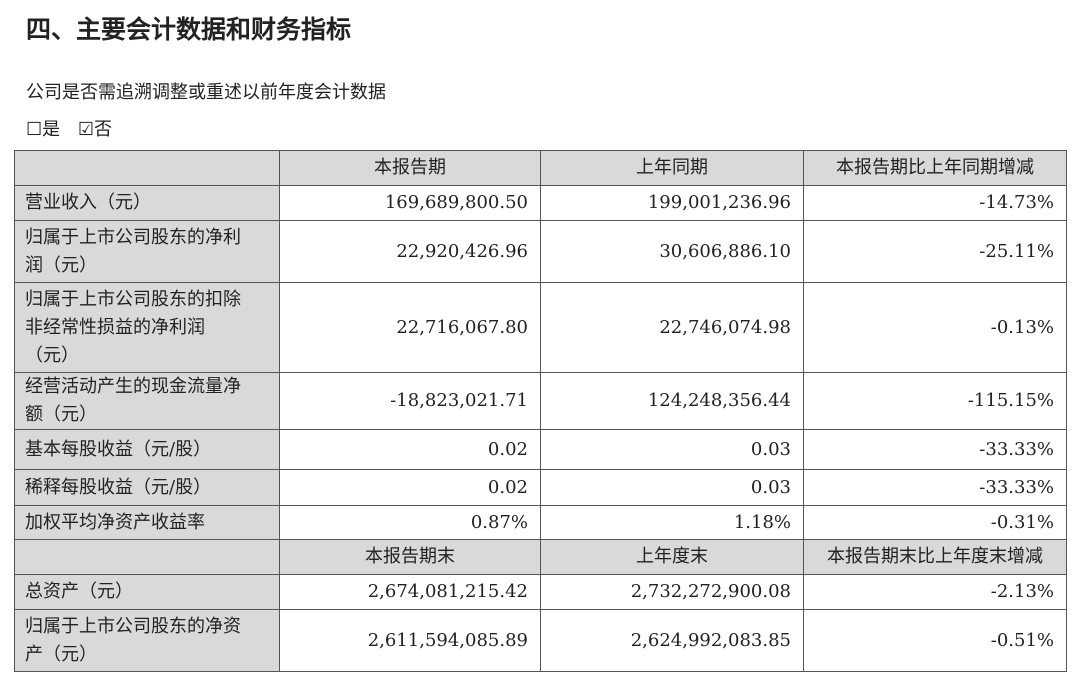 This screenshot has height=681, width=1080. I want to click on value-cell: 22,746,074.98, so click(672, 327).